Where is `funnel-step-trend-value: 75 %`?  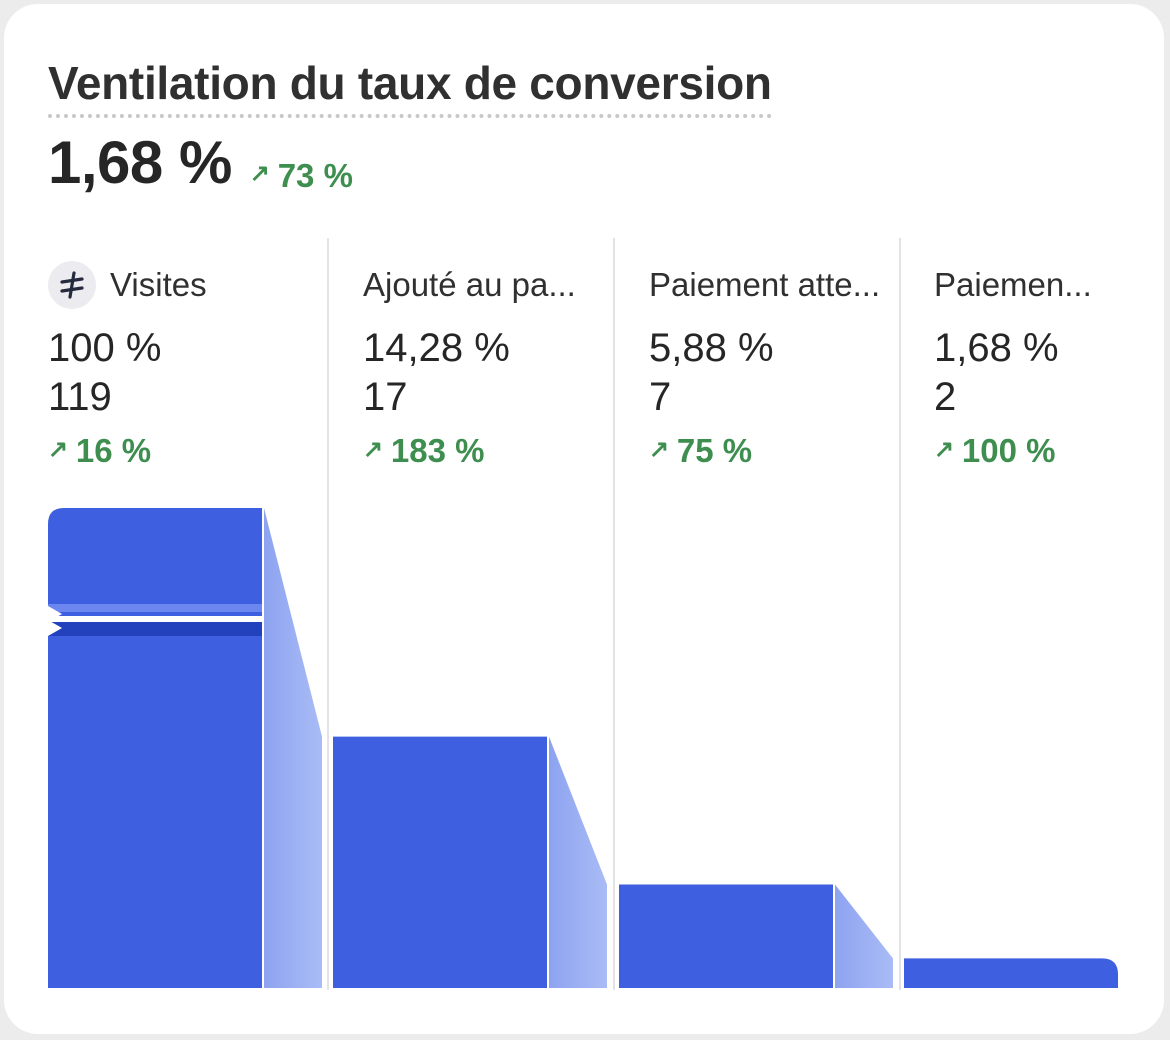 funnel-step-trend-value: 75 % is located at coordinates (714, 450).